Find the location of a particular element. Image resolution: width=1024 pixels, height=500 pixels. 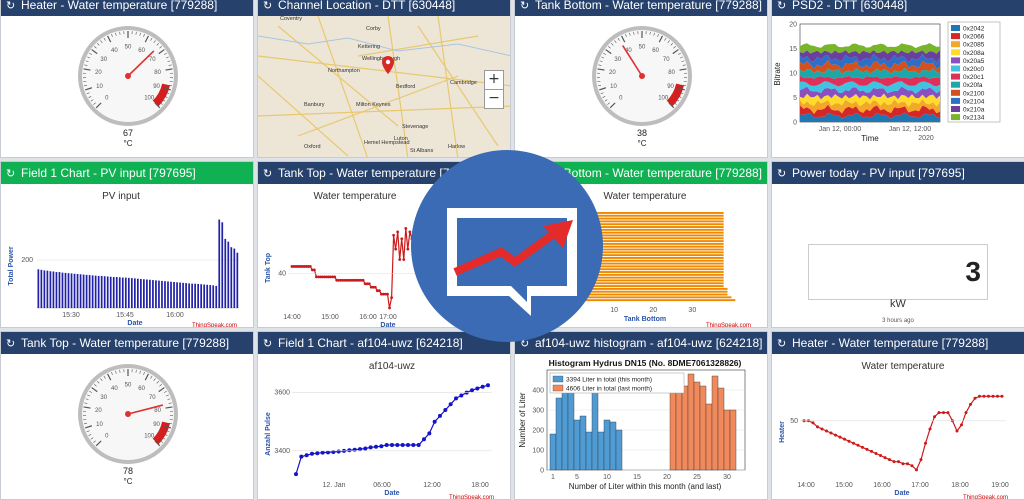

y-tick-label: 200 is located at coordinates (27, 260).